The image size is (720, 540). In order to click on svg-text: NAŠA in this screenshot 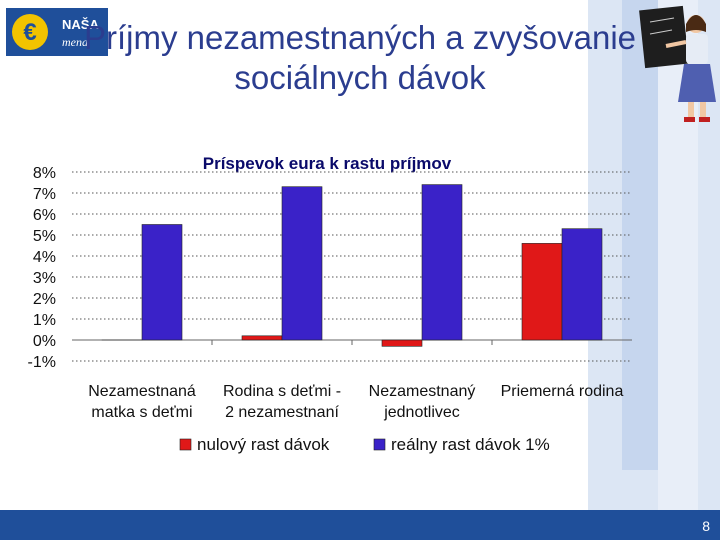, I will do `click(80, 24)`.